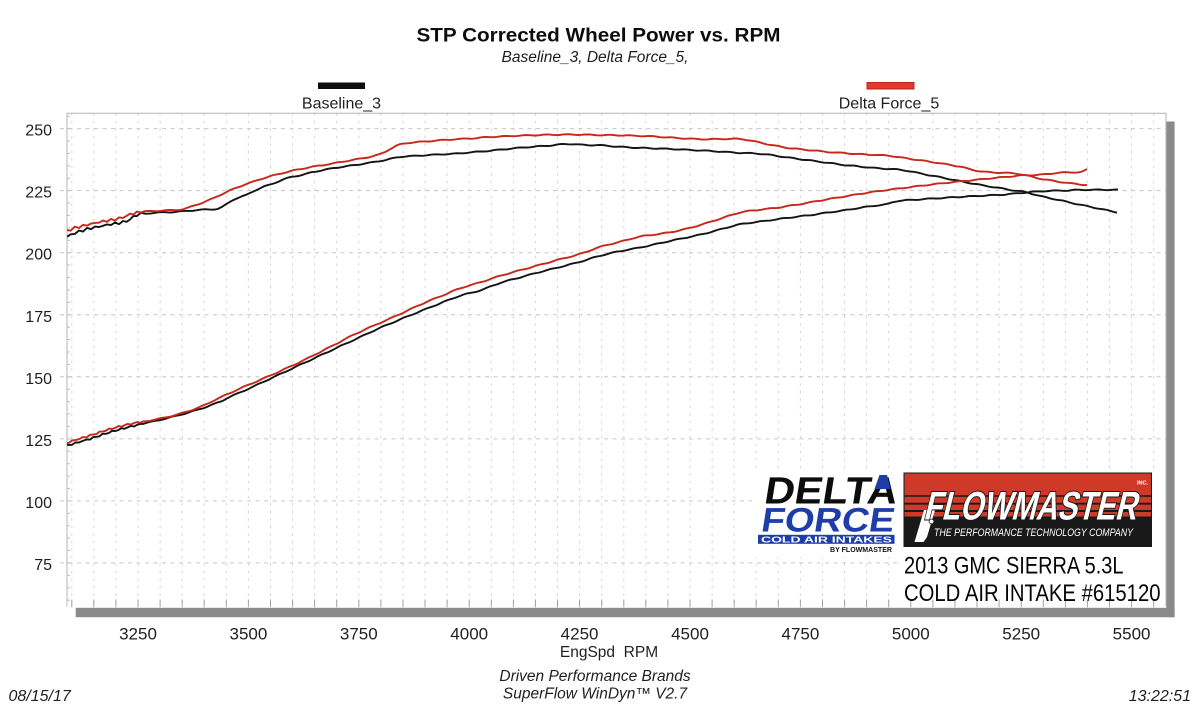  I want to click on svg-text: 4500, so click(690, 634).